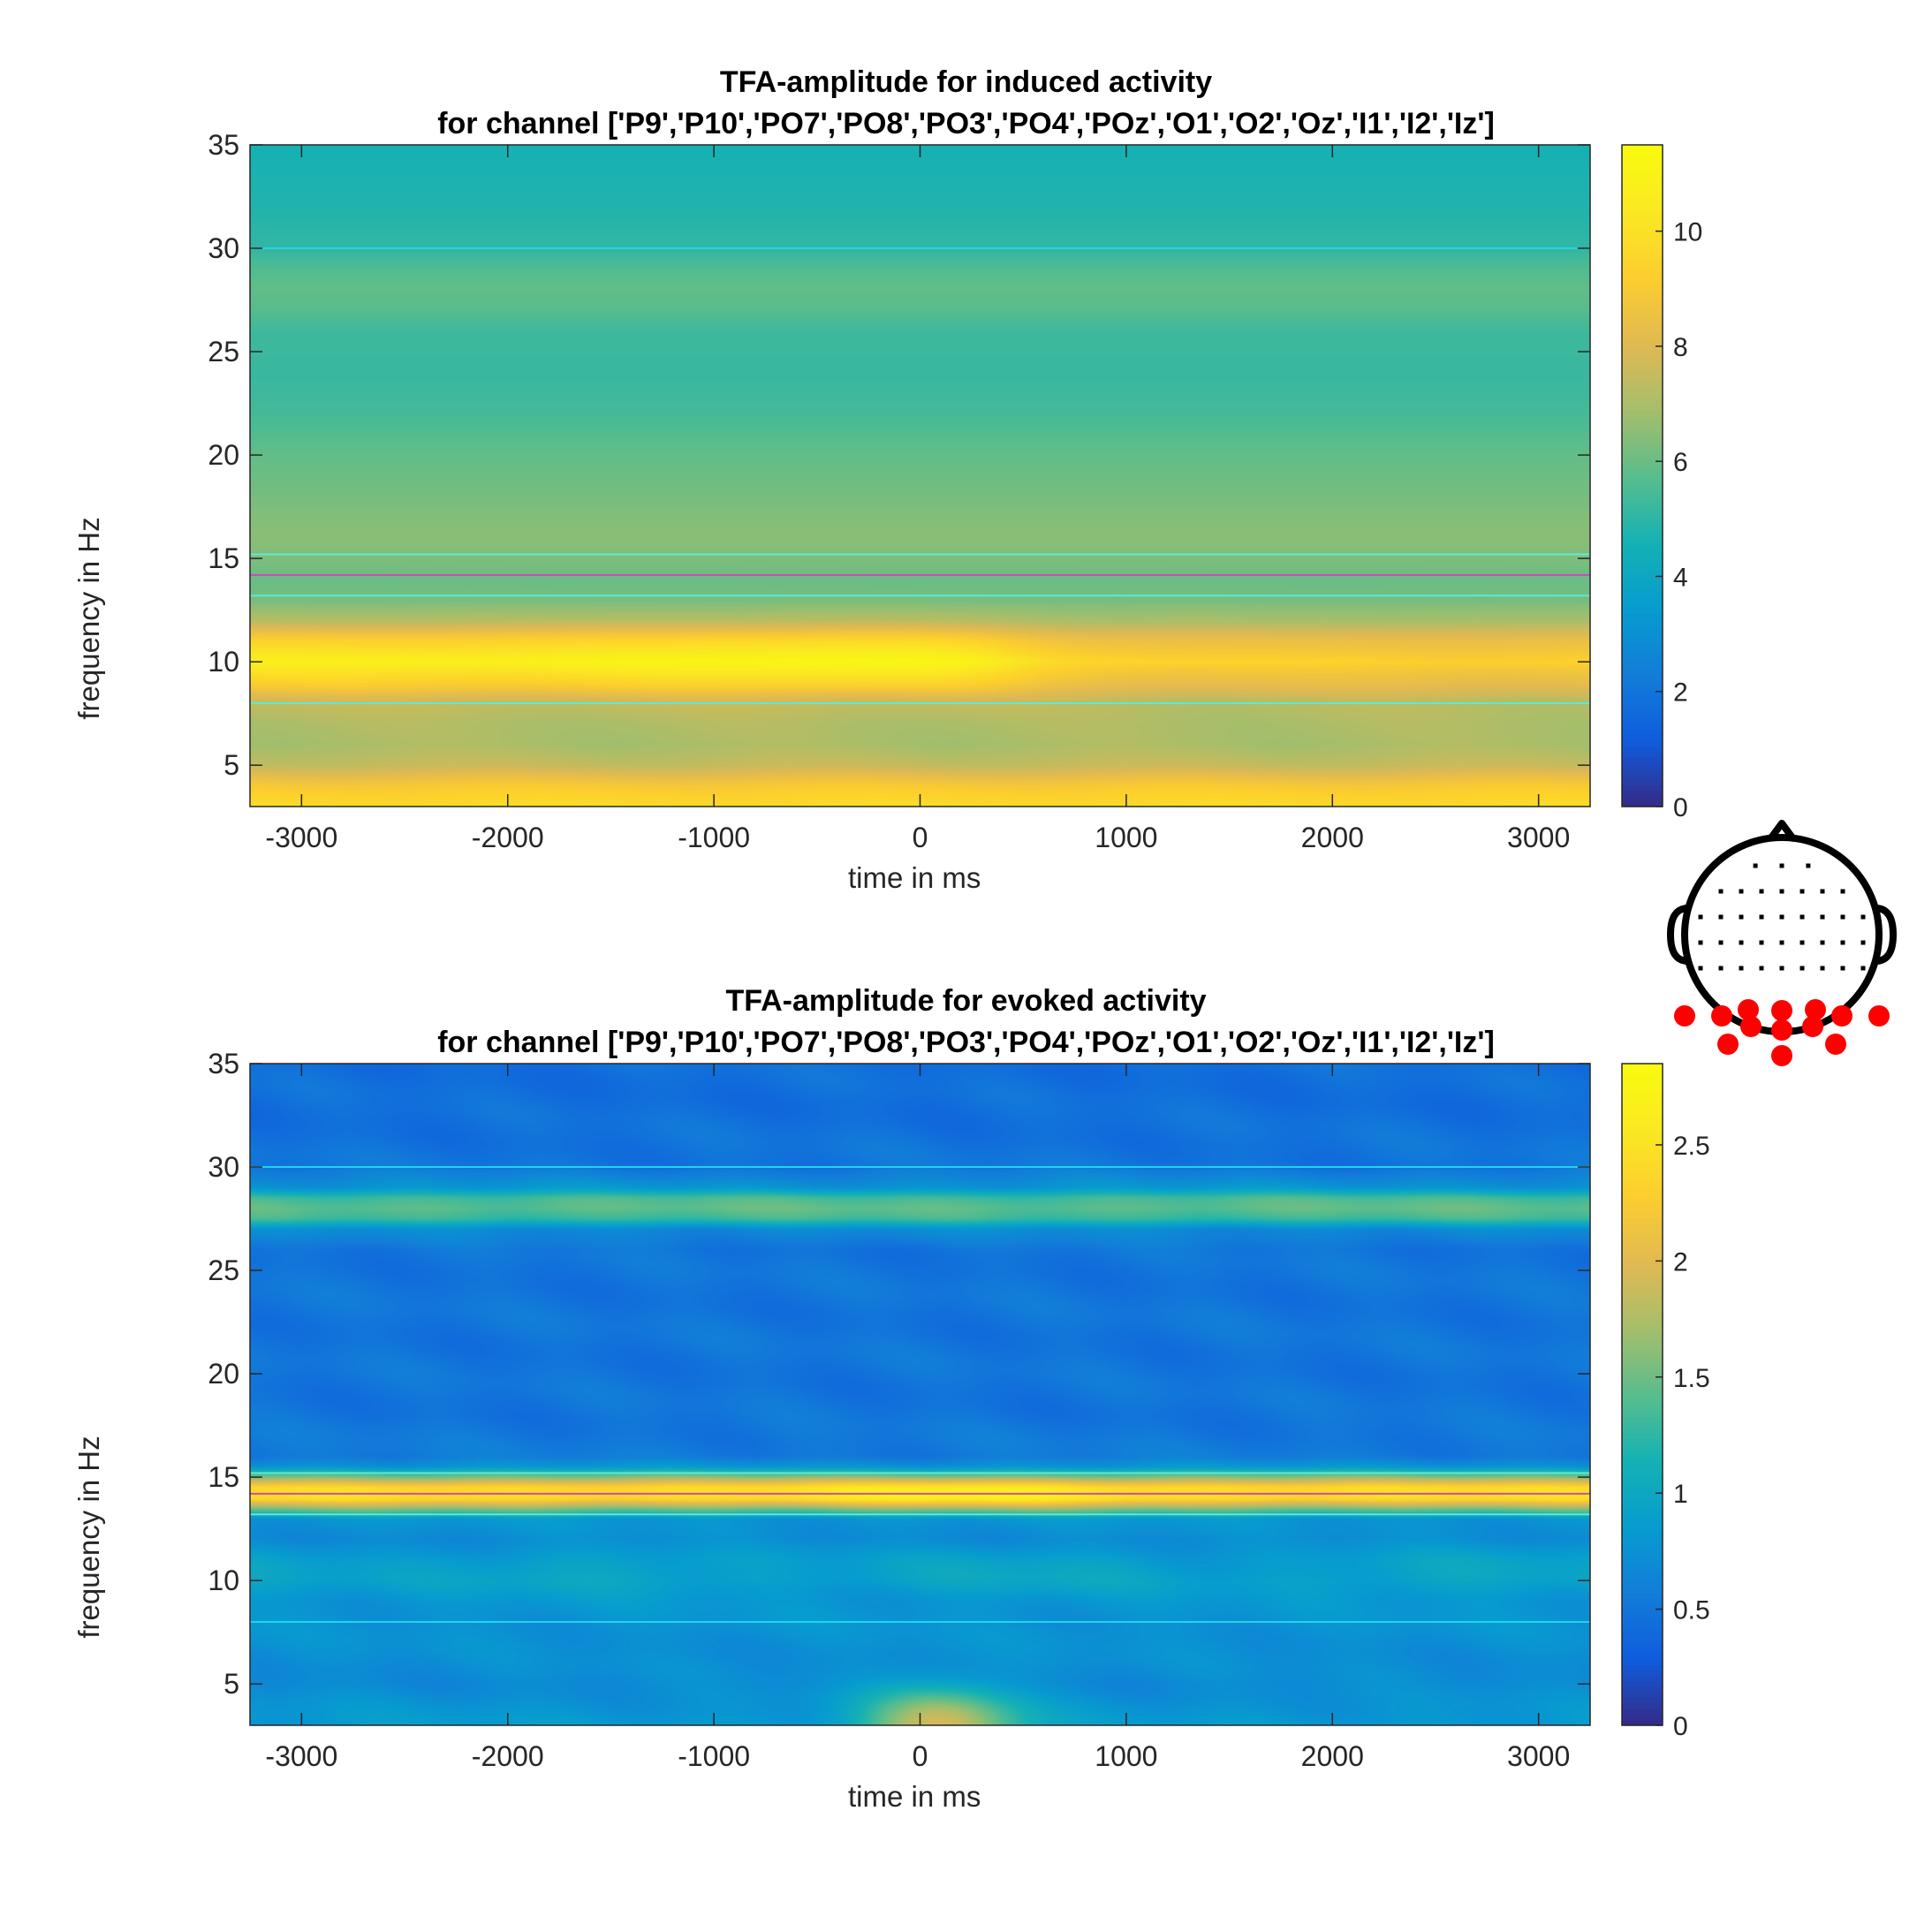 The image size is (1932, 1932). What do you see at coordinates (1333, 838) in the screenshot?
I see `x-tick-label: 2000` at bounding box center [1333, 838].